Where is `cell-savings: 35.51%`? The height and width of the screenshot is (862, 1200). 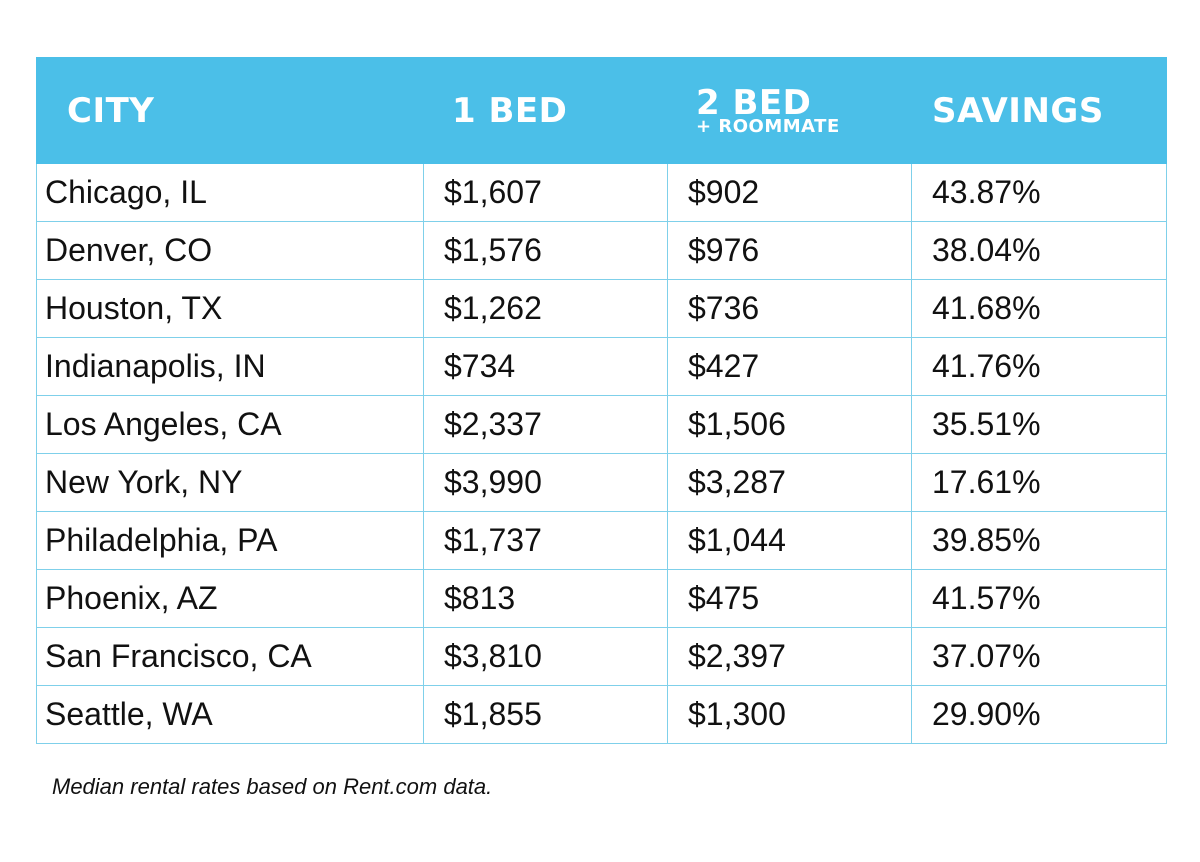 cell-savings: 35.51% is located at coordinates (1039, 424).